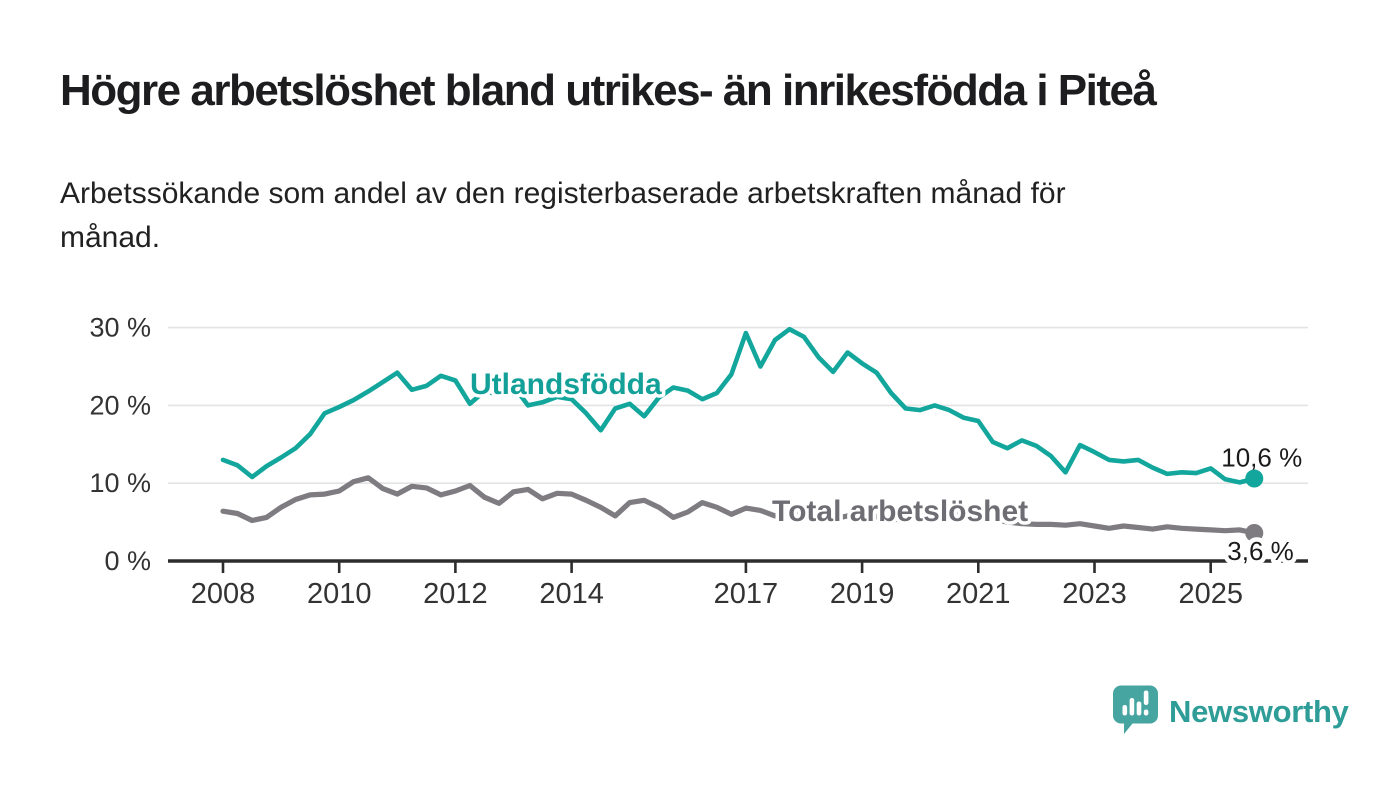  I want to click on page-subtitle-line2: månad., so click(110, 237).